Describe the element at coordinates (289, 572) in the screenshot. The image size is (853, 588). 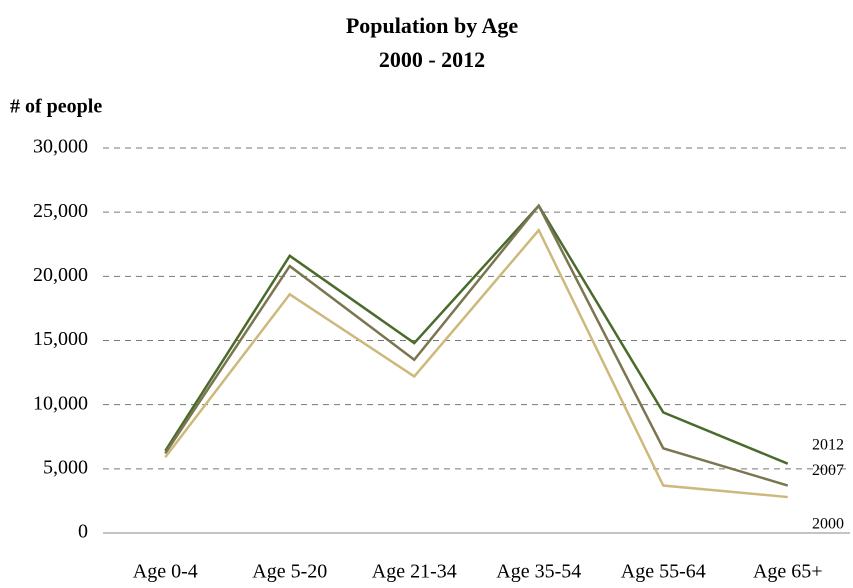
I see `x-tick-label: Age 5-20` at that location.